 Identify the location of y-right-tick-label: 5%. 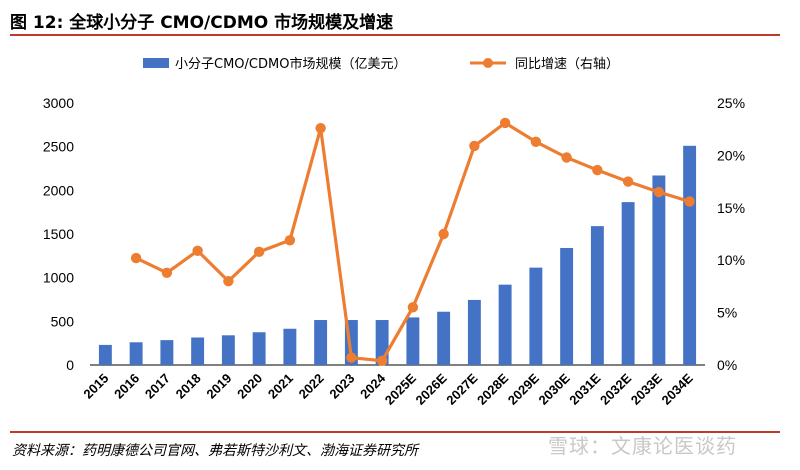
(727, 313).